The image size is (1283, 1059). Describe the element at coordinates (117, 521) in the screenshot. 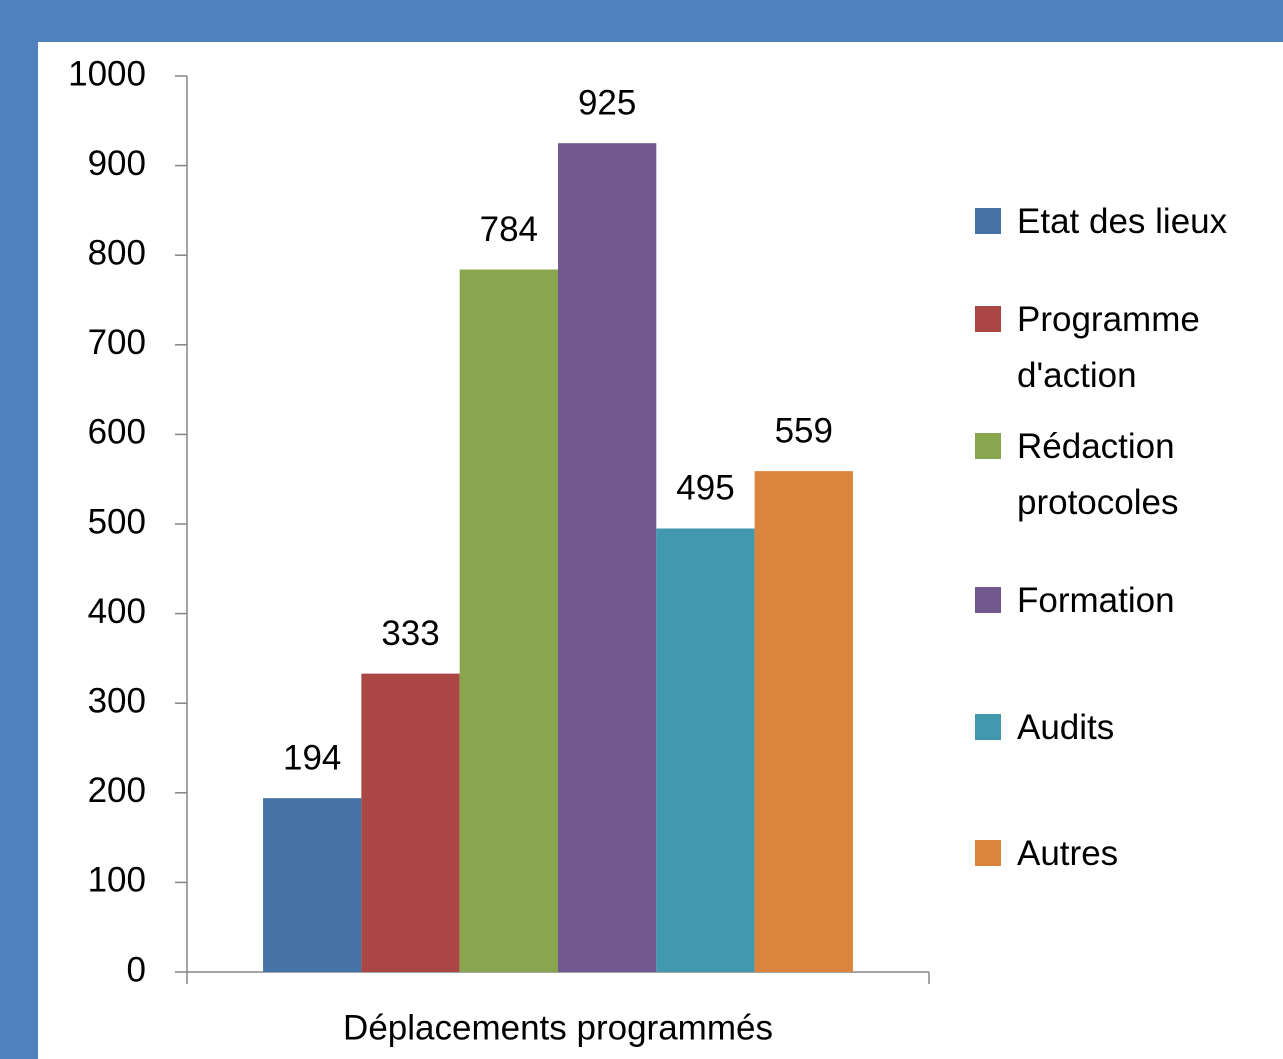

I see `y-tick-label: 500` at that location.